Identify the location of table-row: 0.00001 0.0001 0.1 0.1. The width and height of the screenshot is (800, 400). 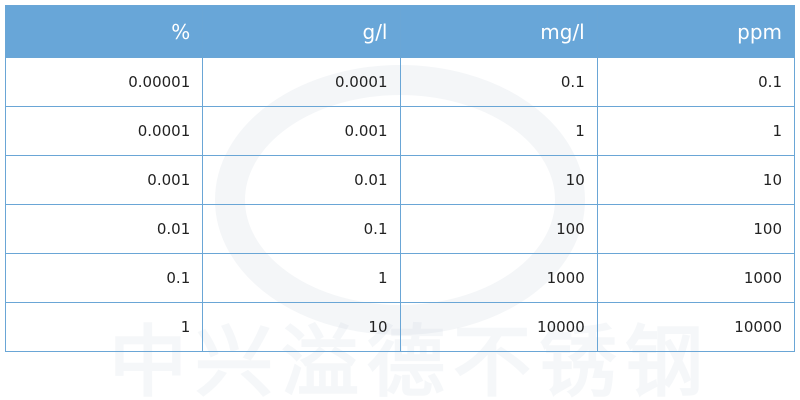
(400, 82).